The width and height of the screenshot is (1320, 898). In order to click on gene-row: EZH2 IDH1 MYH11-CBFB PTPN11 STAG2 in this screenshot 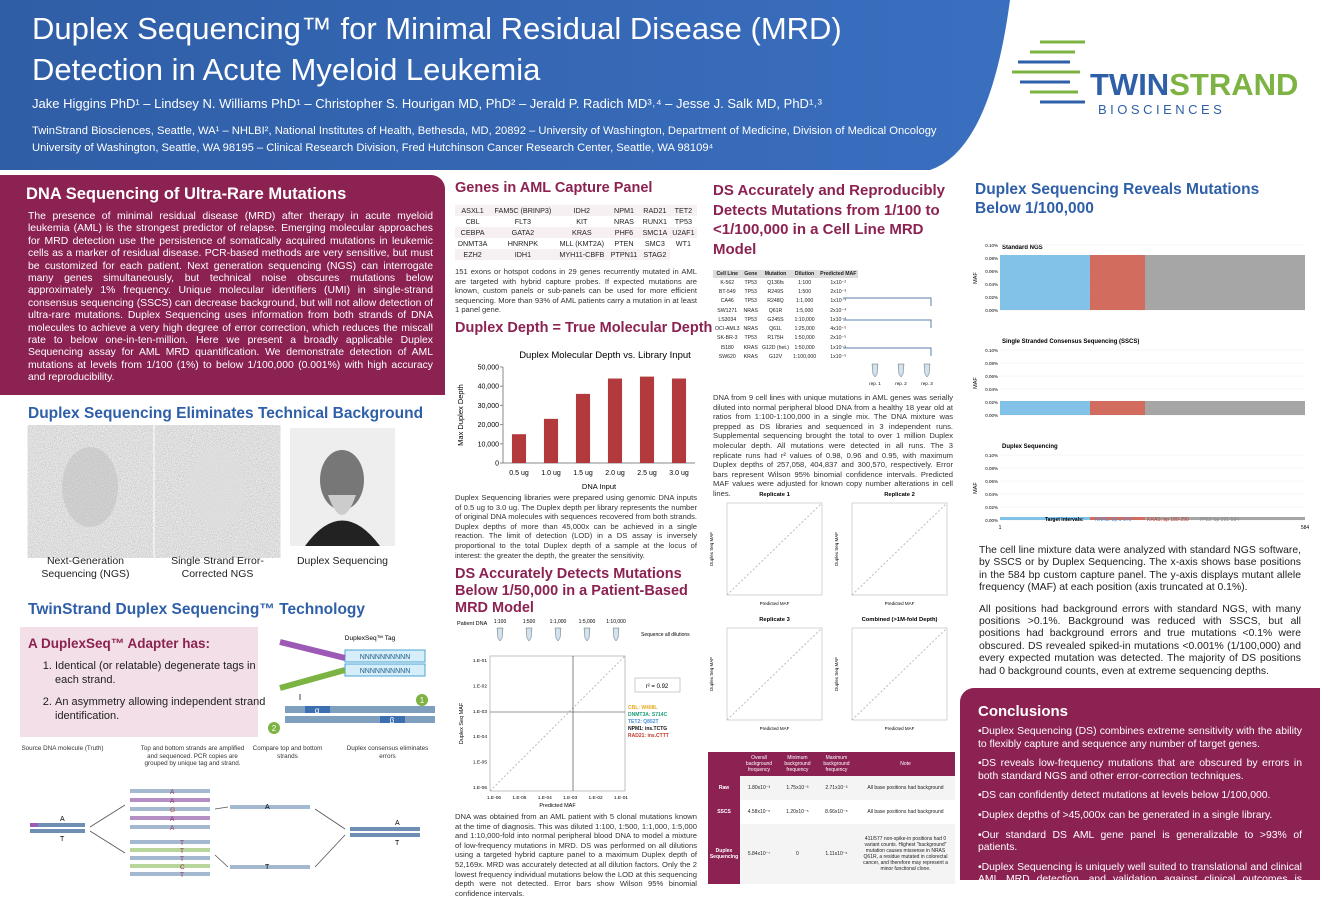, I will do `click(576, 254)`.